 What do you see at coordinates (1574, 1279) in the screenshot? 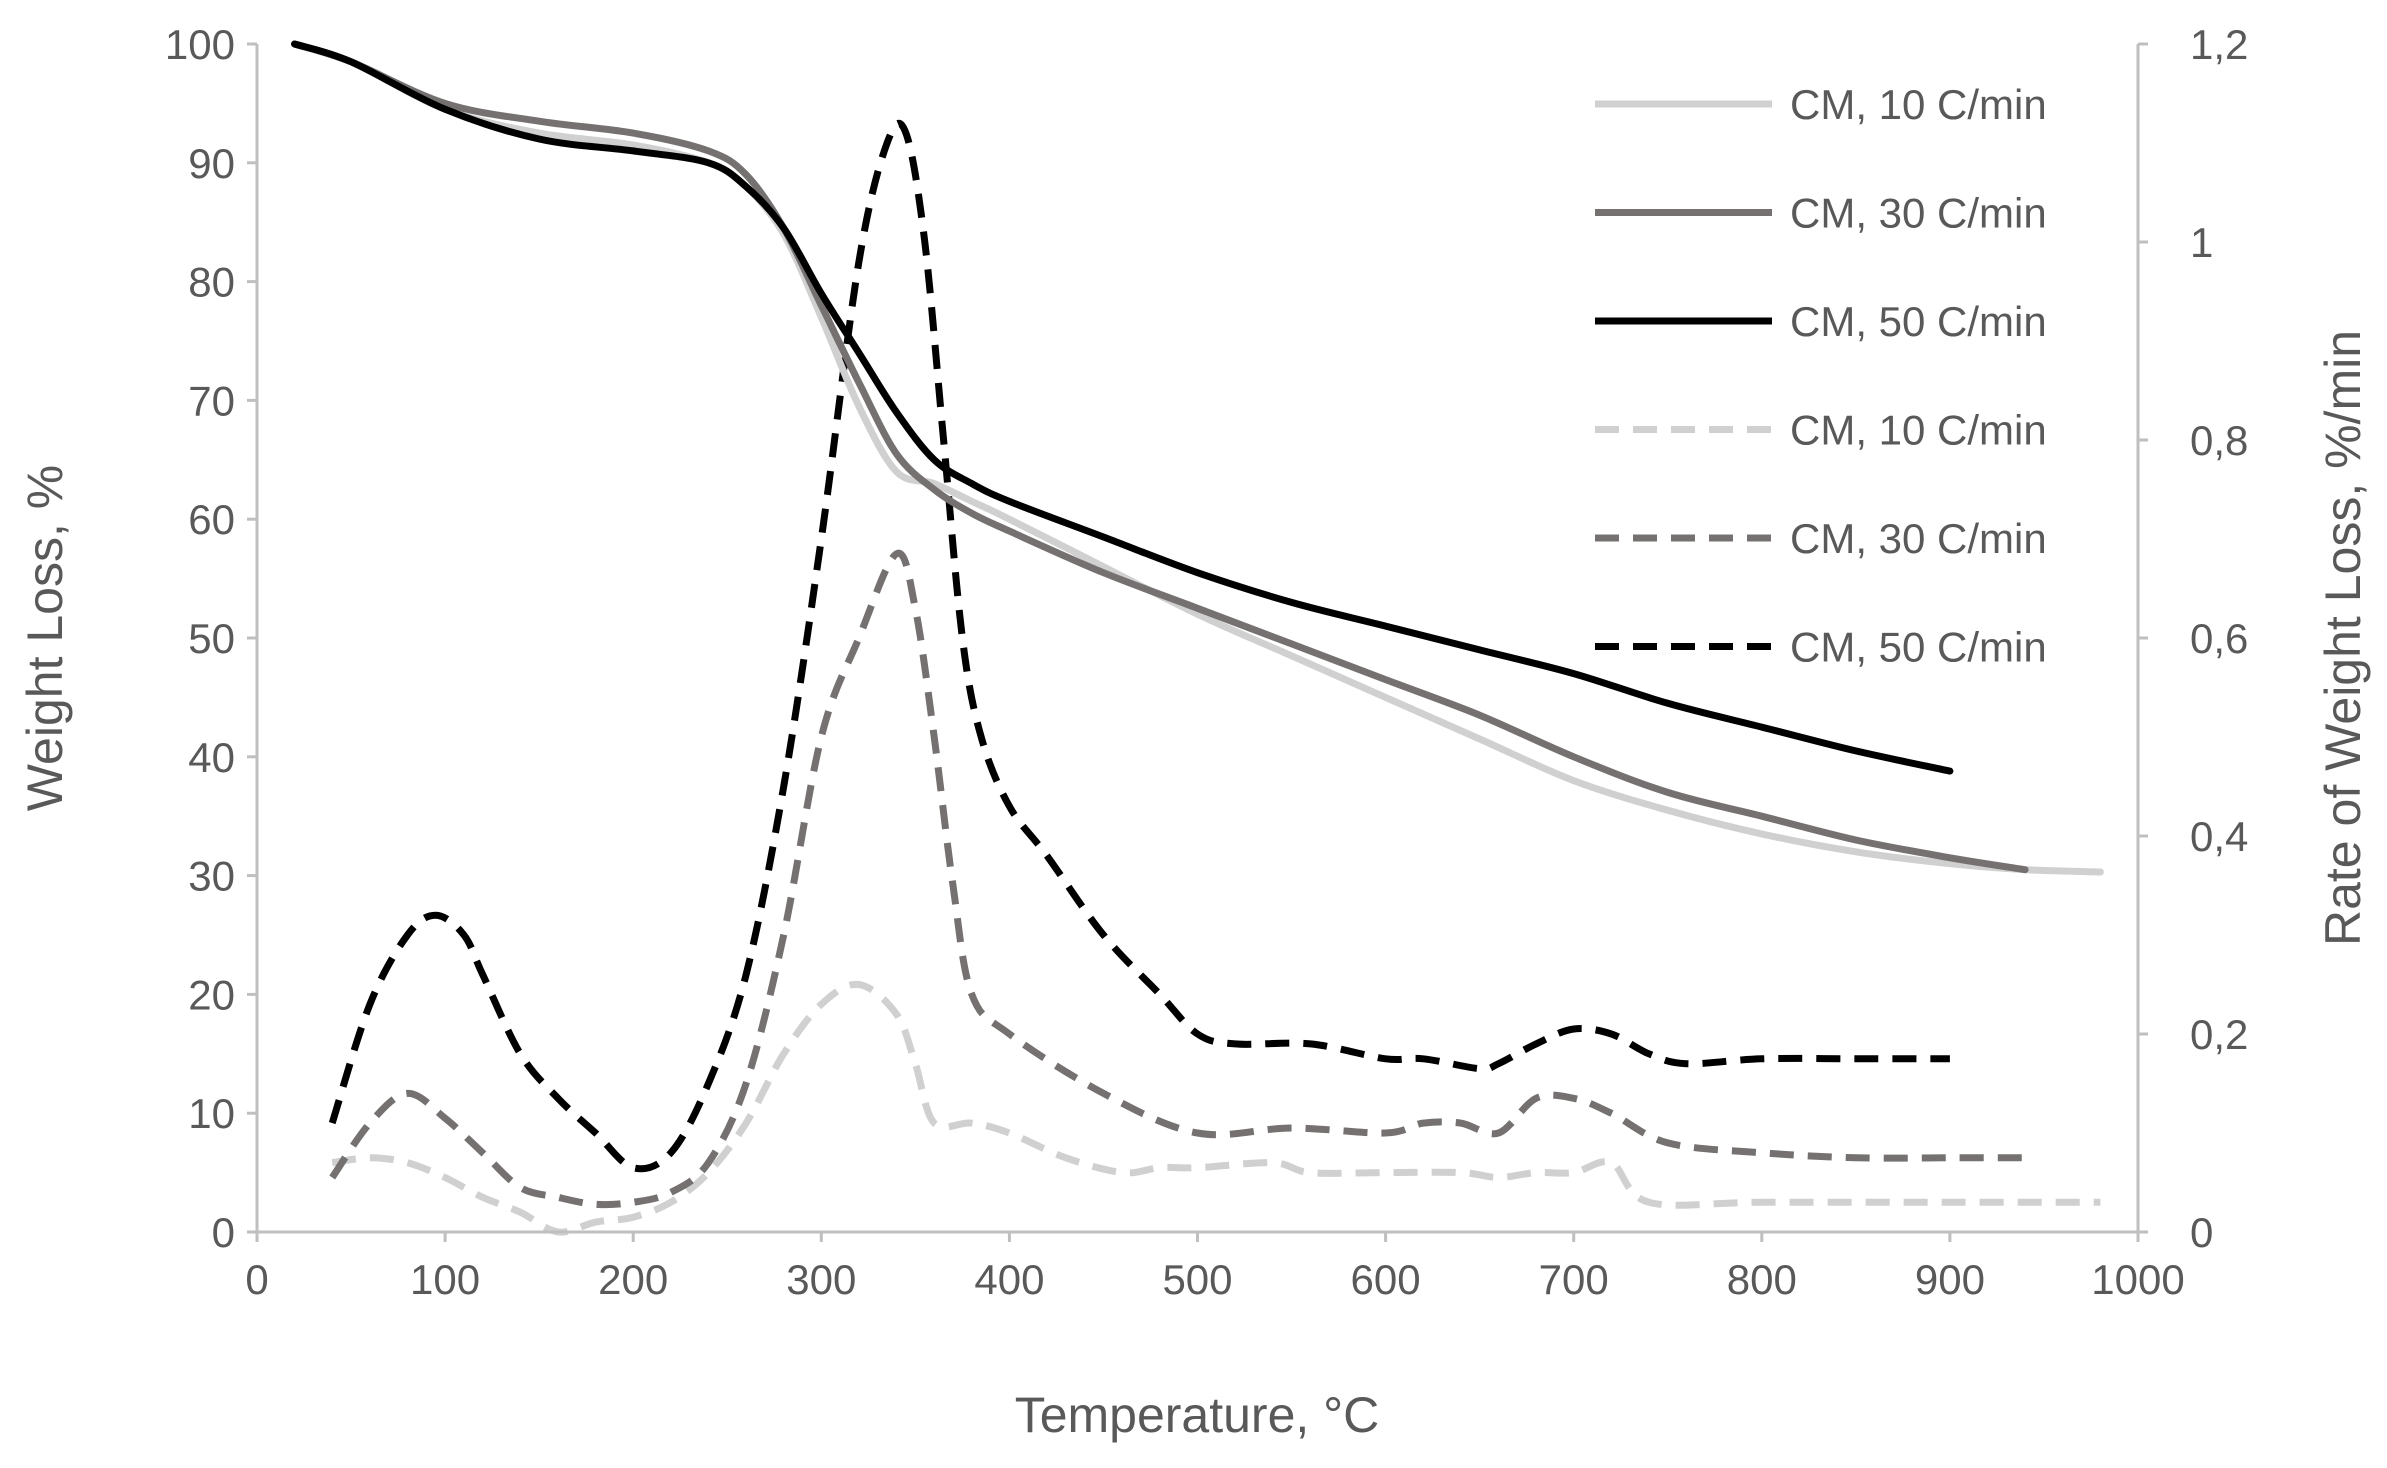
I see `x-tick-label: 700` at bounding box center [1574, 1279].